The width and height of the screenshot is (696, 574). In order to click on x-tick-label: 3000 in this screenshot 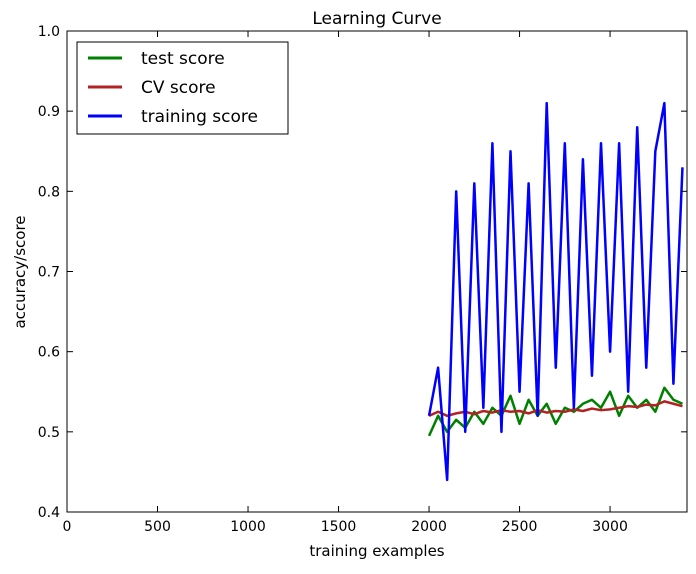, I will do `click(610, 527)`.